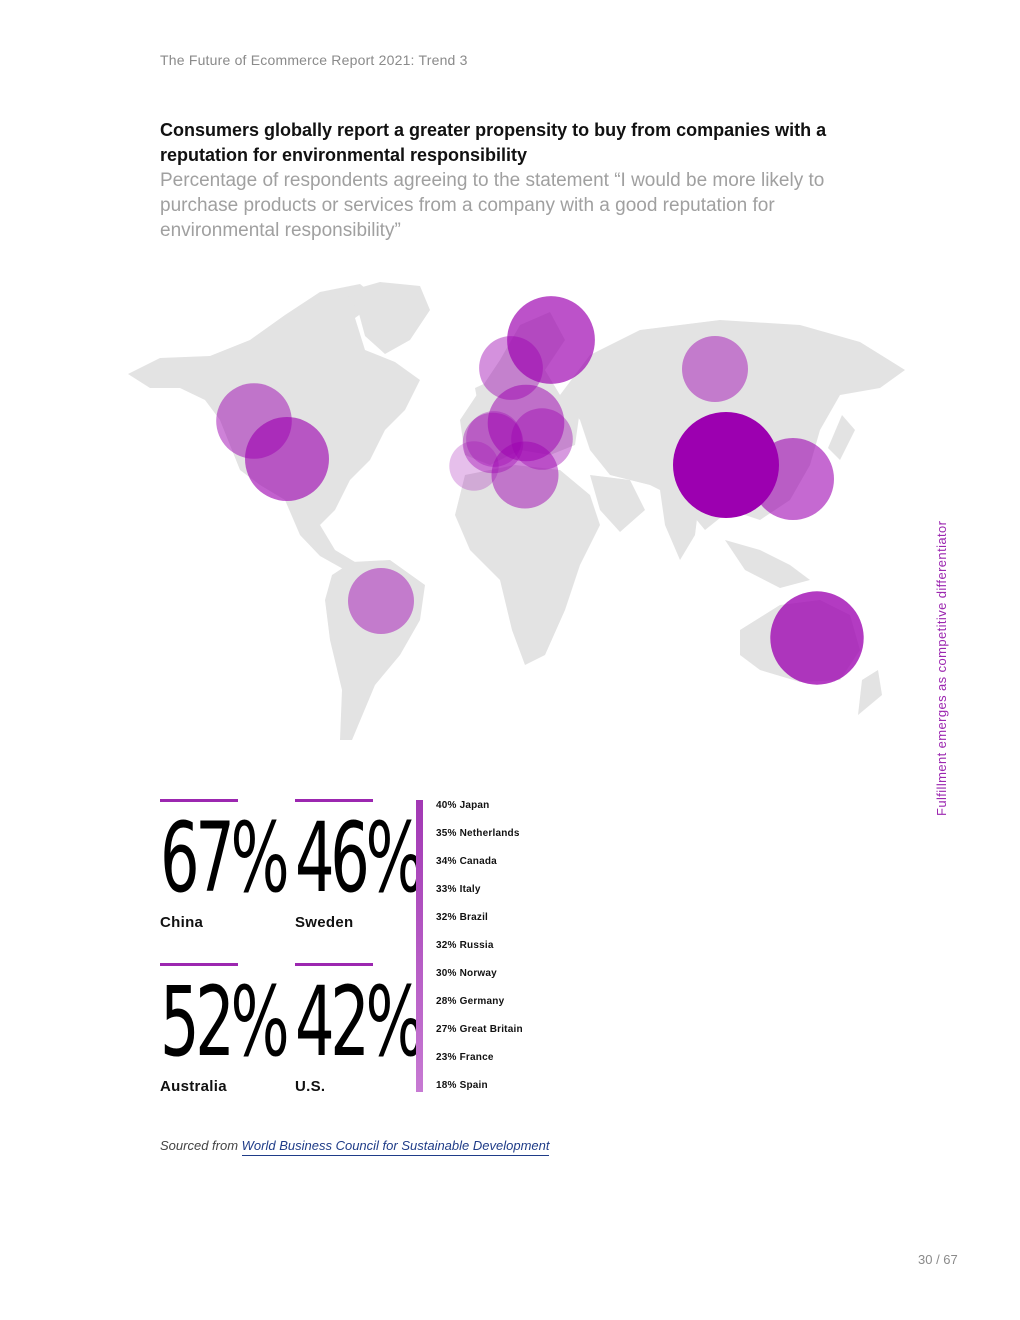 This screenshot has height=1320, width=1020. What do you see at coordinates (381, 601) in the screenshot?
I see `bubble-brazil` at bounding box center [381, 601].